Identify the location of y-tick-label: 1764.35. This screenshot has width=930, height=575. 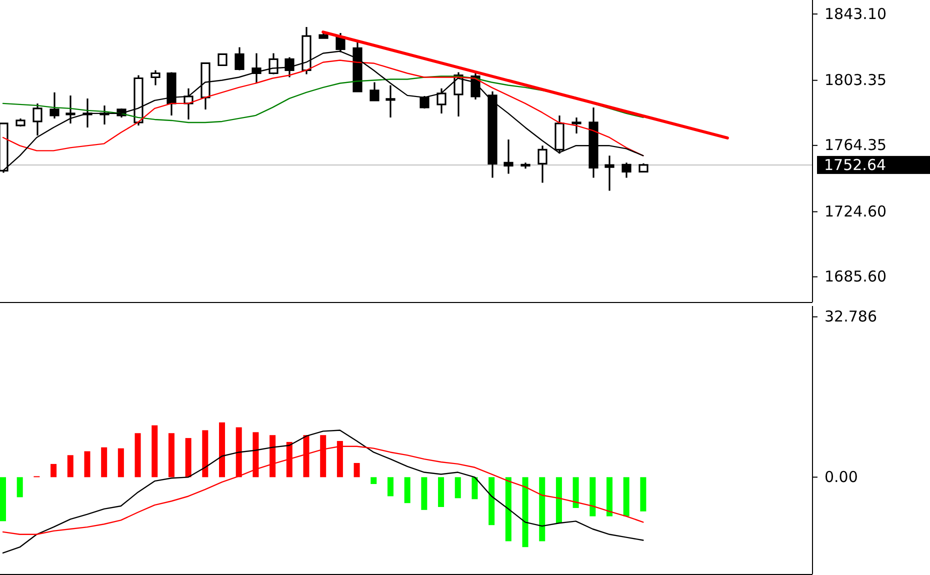
(855, 145).